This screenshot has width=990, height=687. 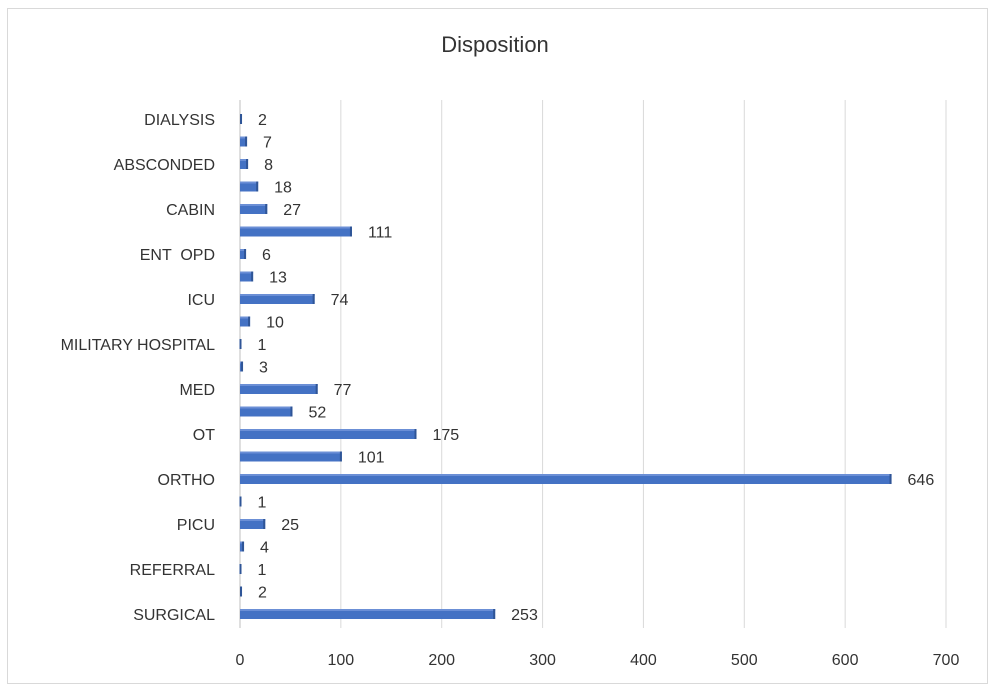 I want to click on data-label: 4, so click(x=264, y=548).